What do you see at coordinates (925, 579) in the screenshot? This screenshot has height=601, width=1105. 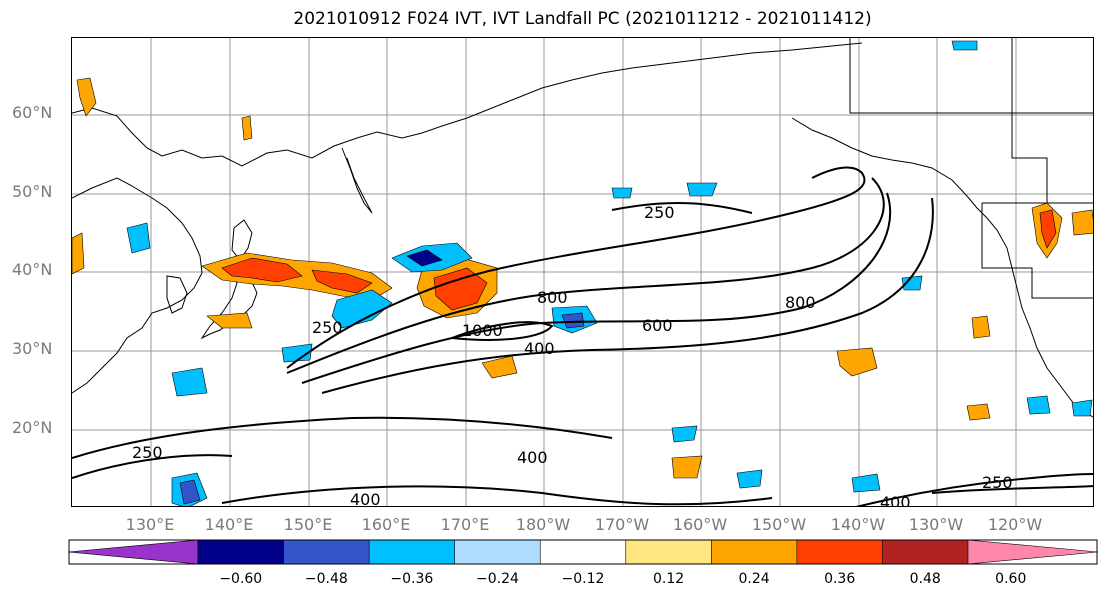 I see `colorbar-tick-label: 0.48` at bounding box center [925, 579].